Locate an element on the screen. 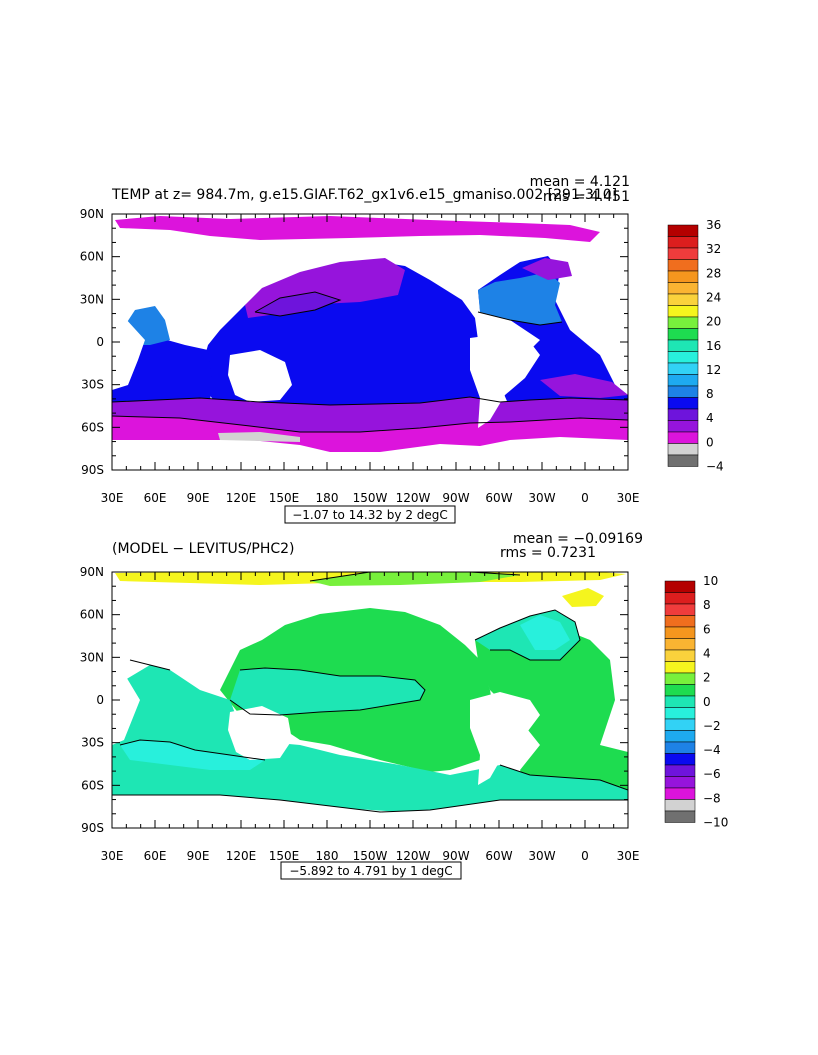 This screenshot has width=818, height=1055. antarctic-gray is located at coordinates (259, 437).